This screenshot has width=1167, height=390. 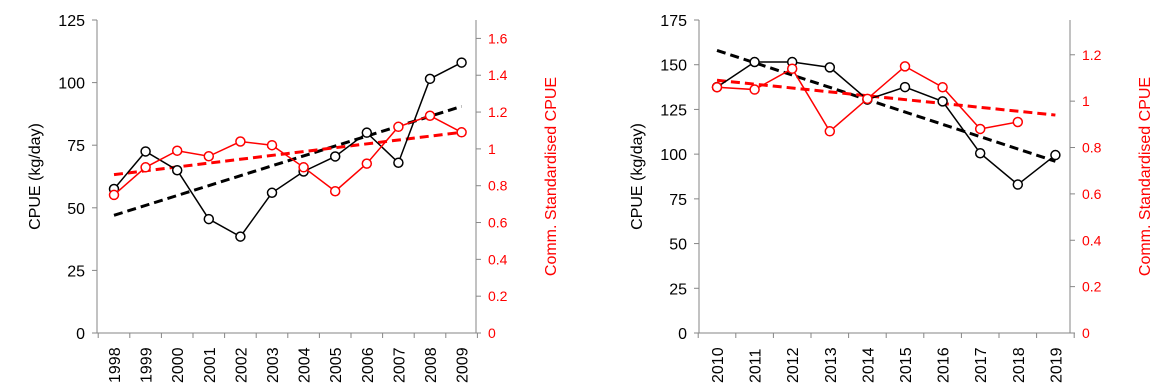 I want to click on chart-1-y-tick-label: 125, so click(x=71, y=21).